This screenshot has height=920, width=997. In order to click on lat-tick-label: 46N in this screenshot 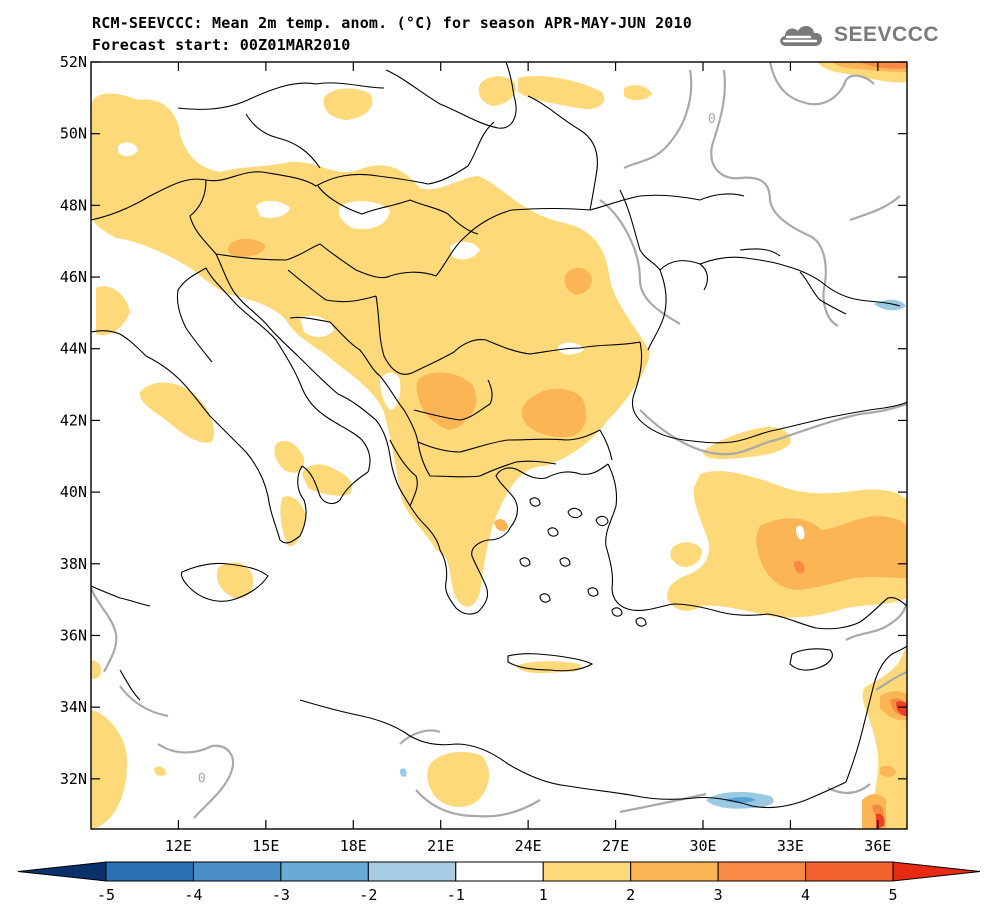, I will do `click(73, 277)`.